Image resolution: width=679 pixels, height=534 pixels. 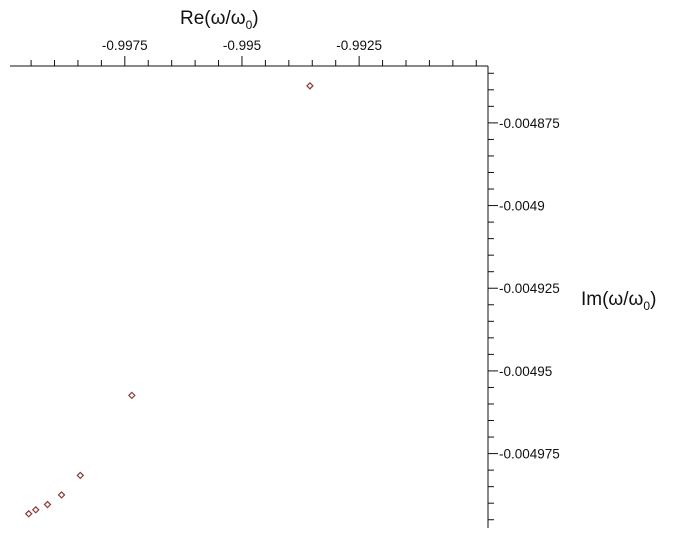 What do you see at coordinates (255, 18) in the screenshot?
I see `x-axis-title-close: )` at bounding box center [255, 18].